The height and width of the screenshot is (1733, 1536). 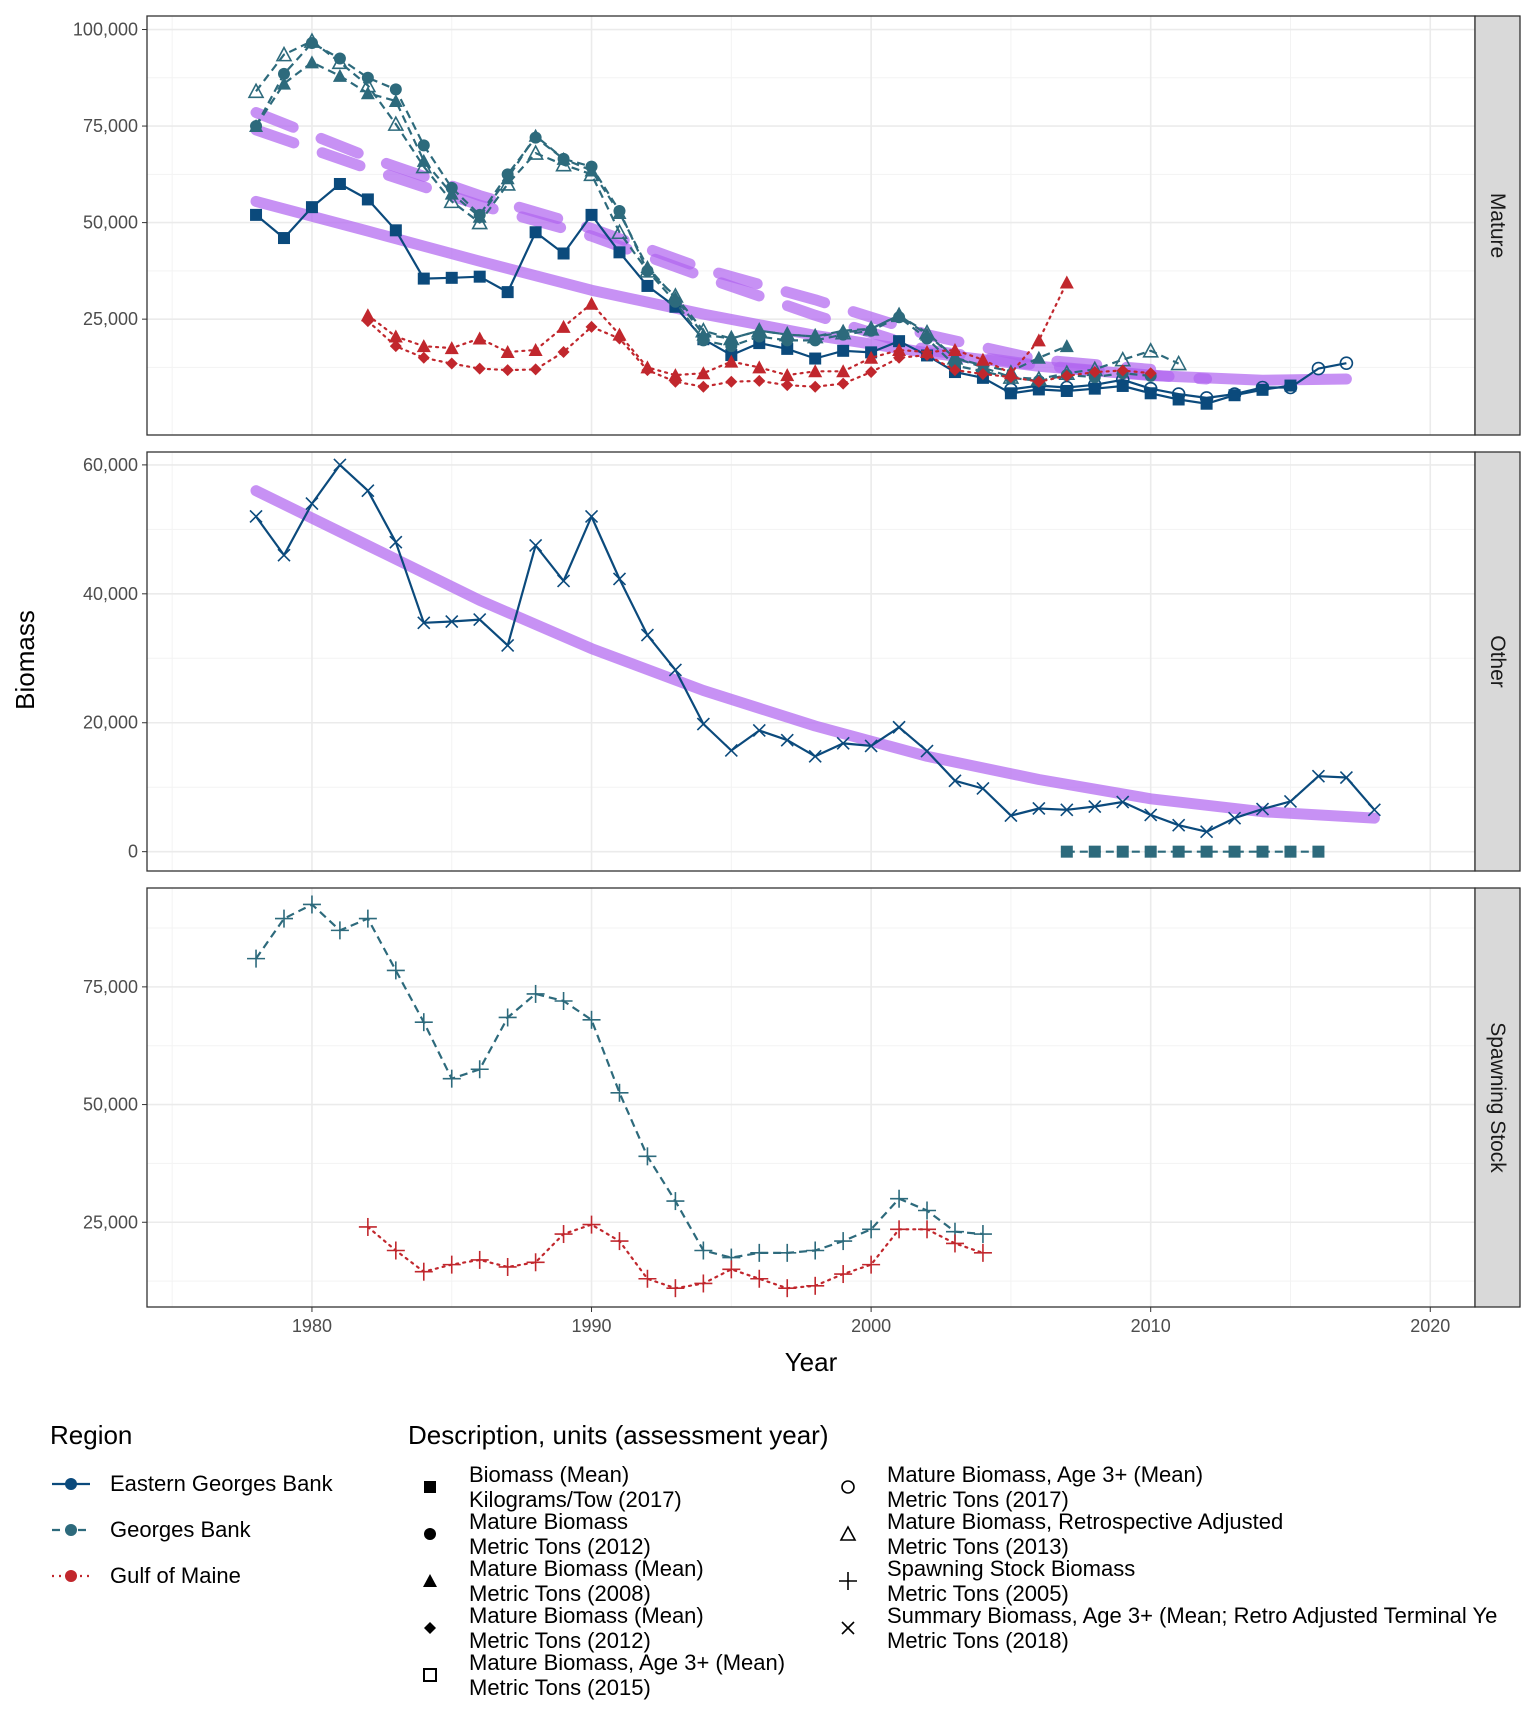 I want to click on y-axis: 25,000 50,000 75,000, so click(x=115, y=1104).